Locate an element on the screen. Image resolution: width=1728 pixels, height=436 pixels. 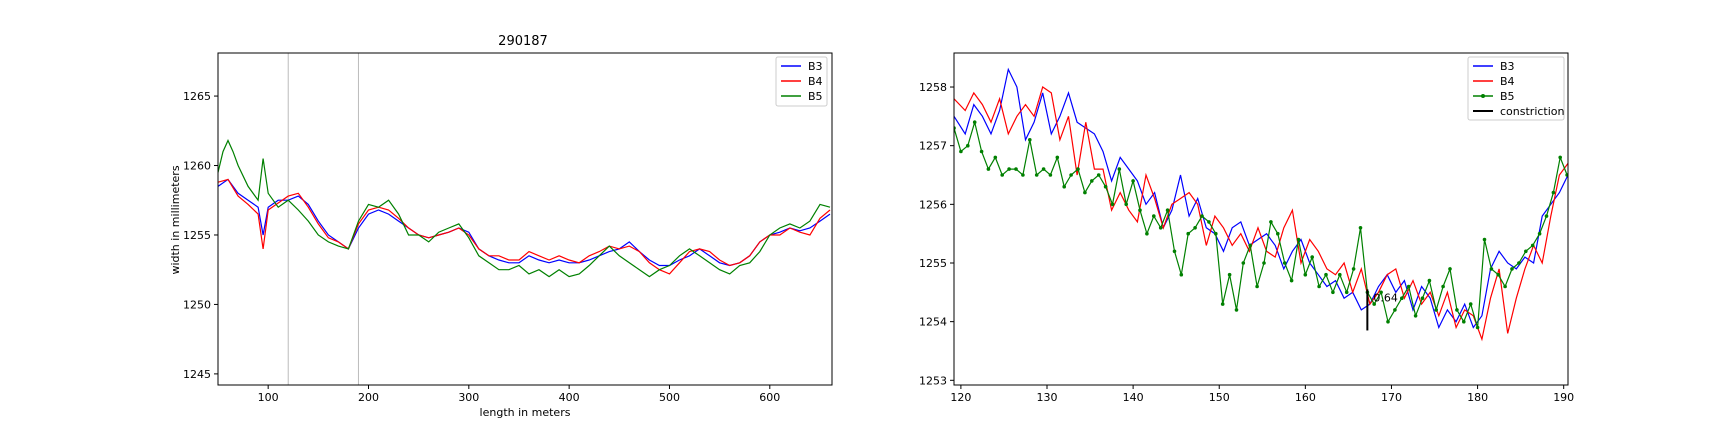
chart-right-legend-b5: B5 is located at coordinates (1507, 96).